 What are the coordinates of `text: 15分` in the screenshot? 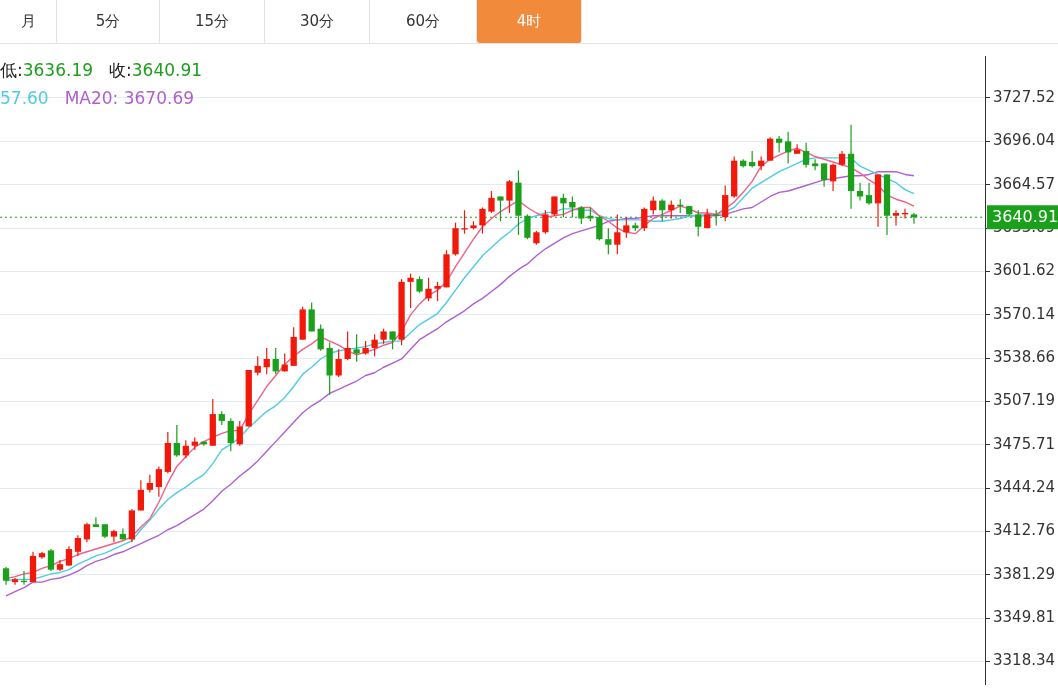 It's located at (212, 21).